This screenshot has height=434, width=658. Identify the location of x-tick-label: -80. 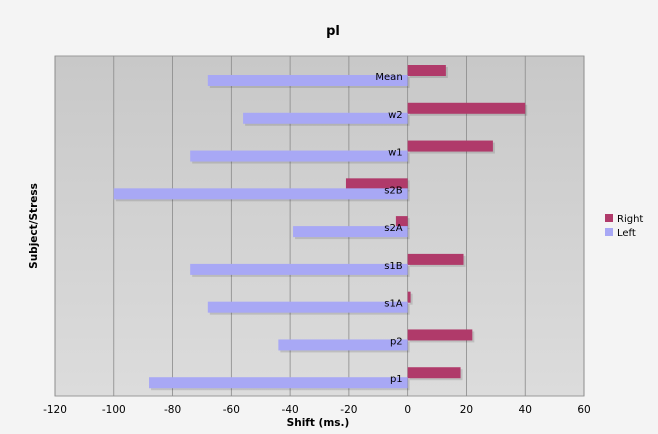
(172, 410).